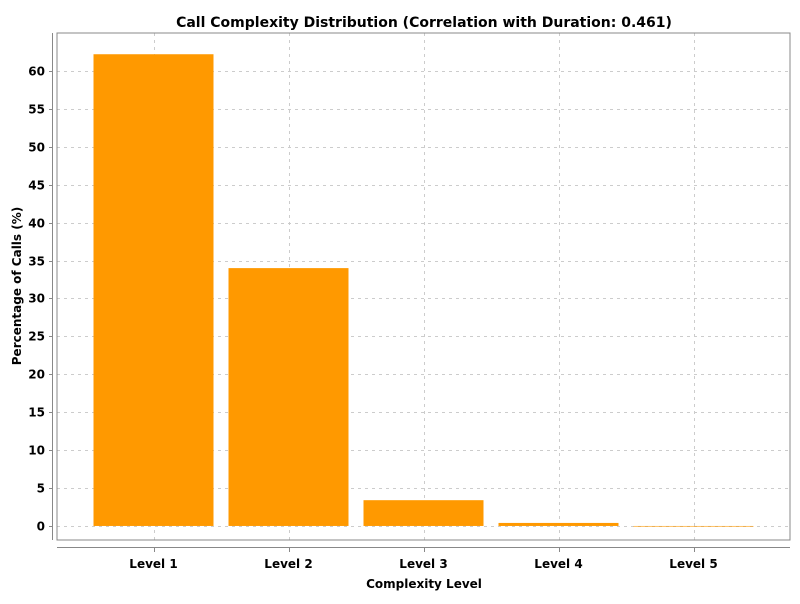  What do you see at coordinates (423, 564) in the screenshot?
I see `x-tick-label: Level 3` at bounding box center [423, 564].